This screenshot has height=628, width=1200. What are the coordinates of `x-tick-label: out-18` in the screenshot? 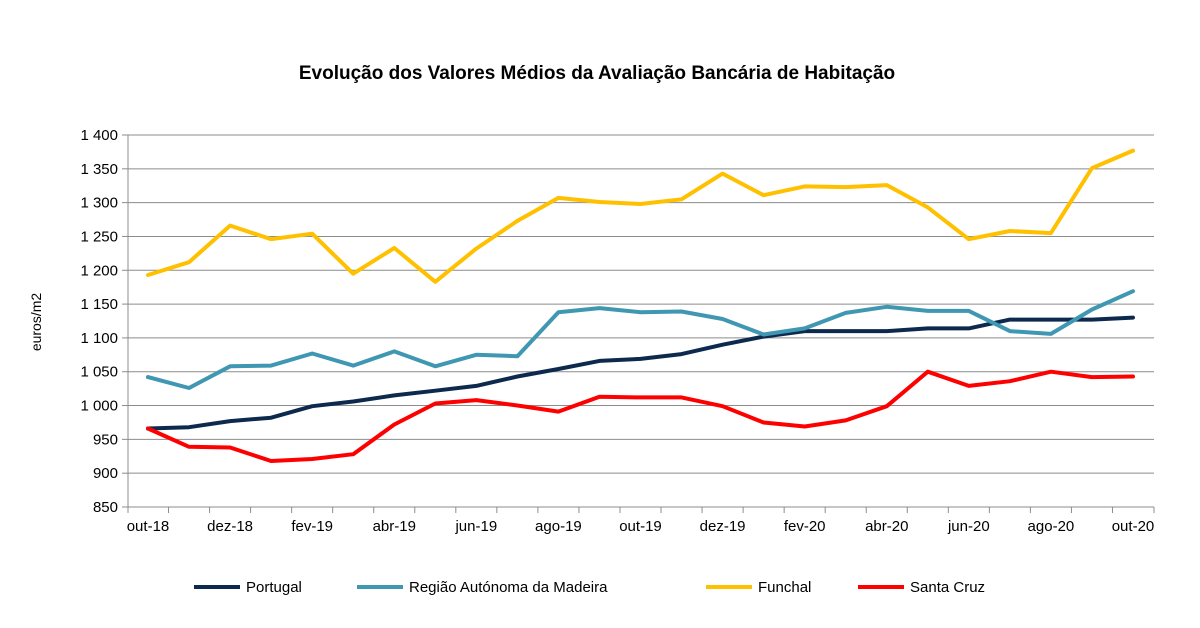 It's located at (148, 526).